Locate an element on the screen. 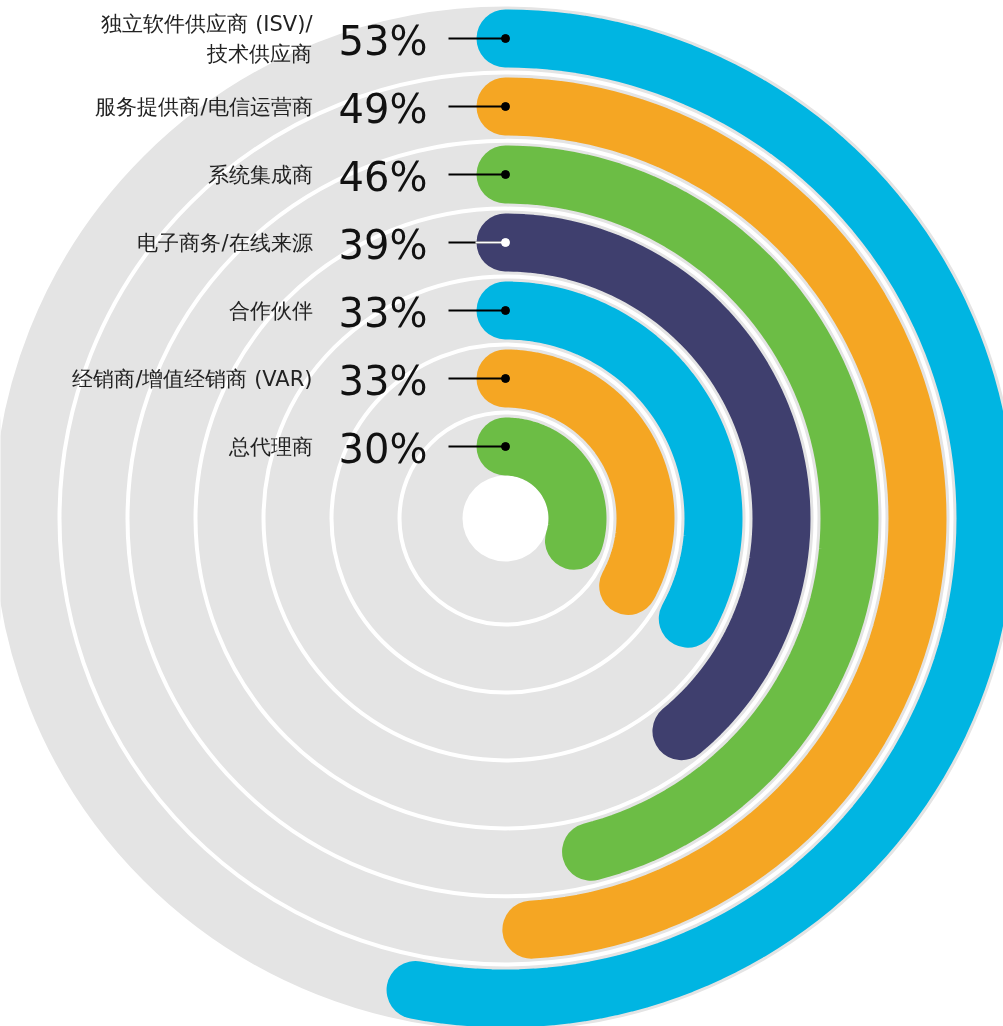  data-label: 30% is located at coordinates (383, 448).